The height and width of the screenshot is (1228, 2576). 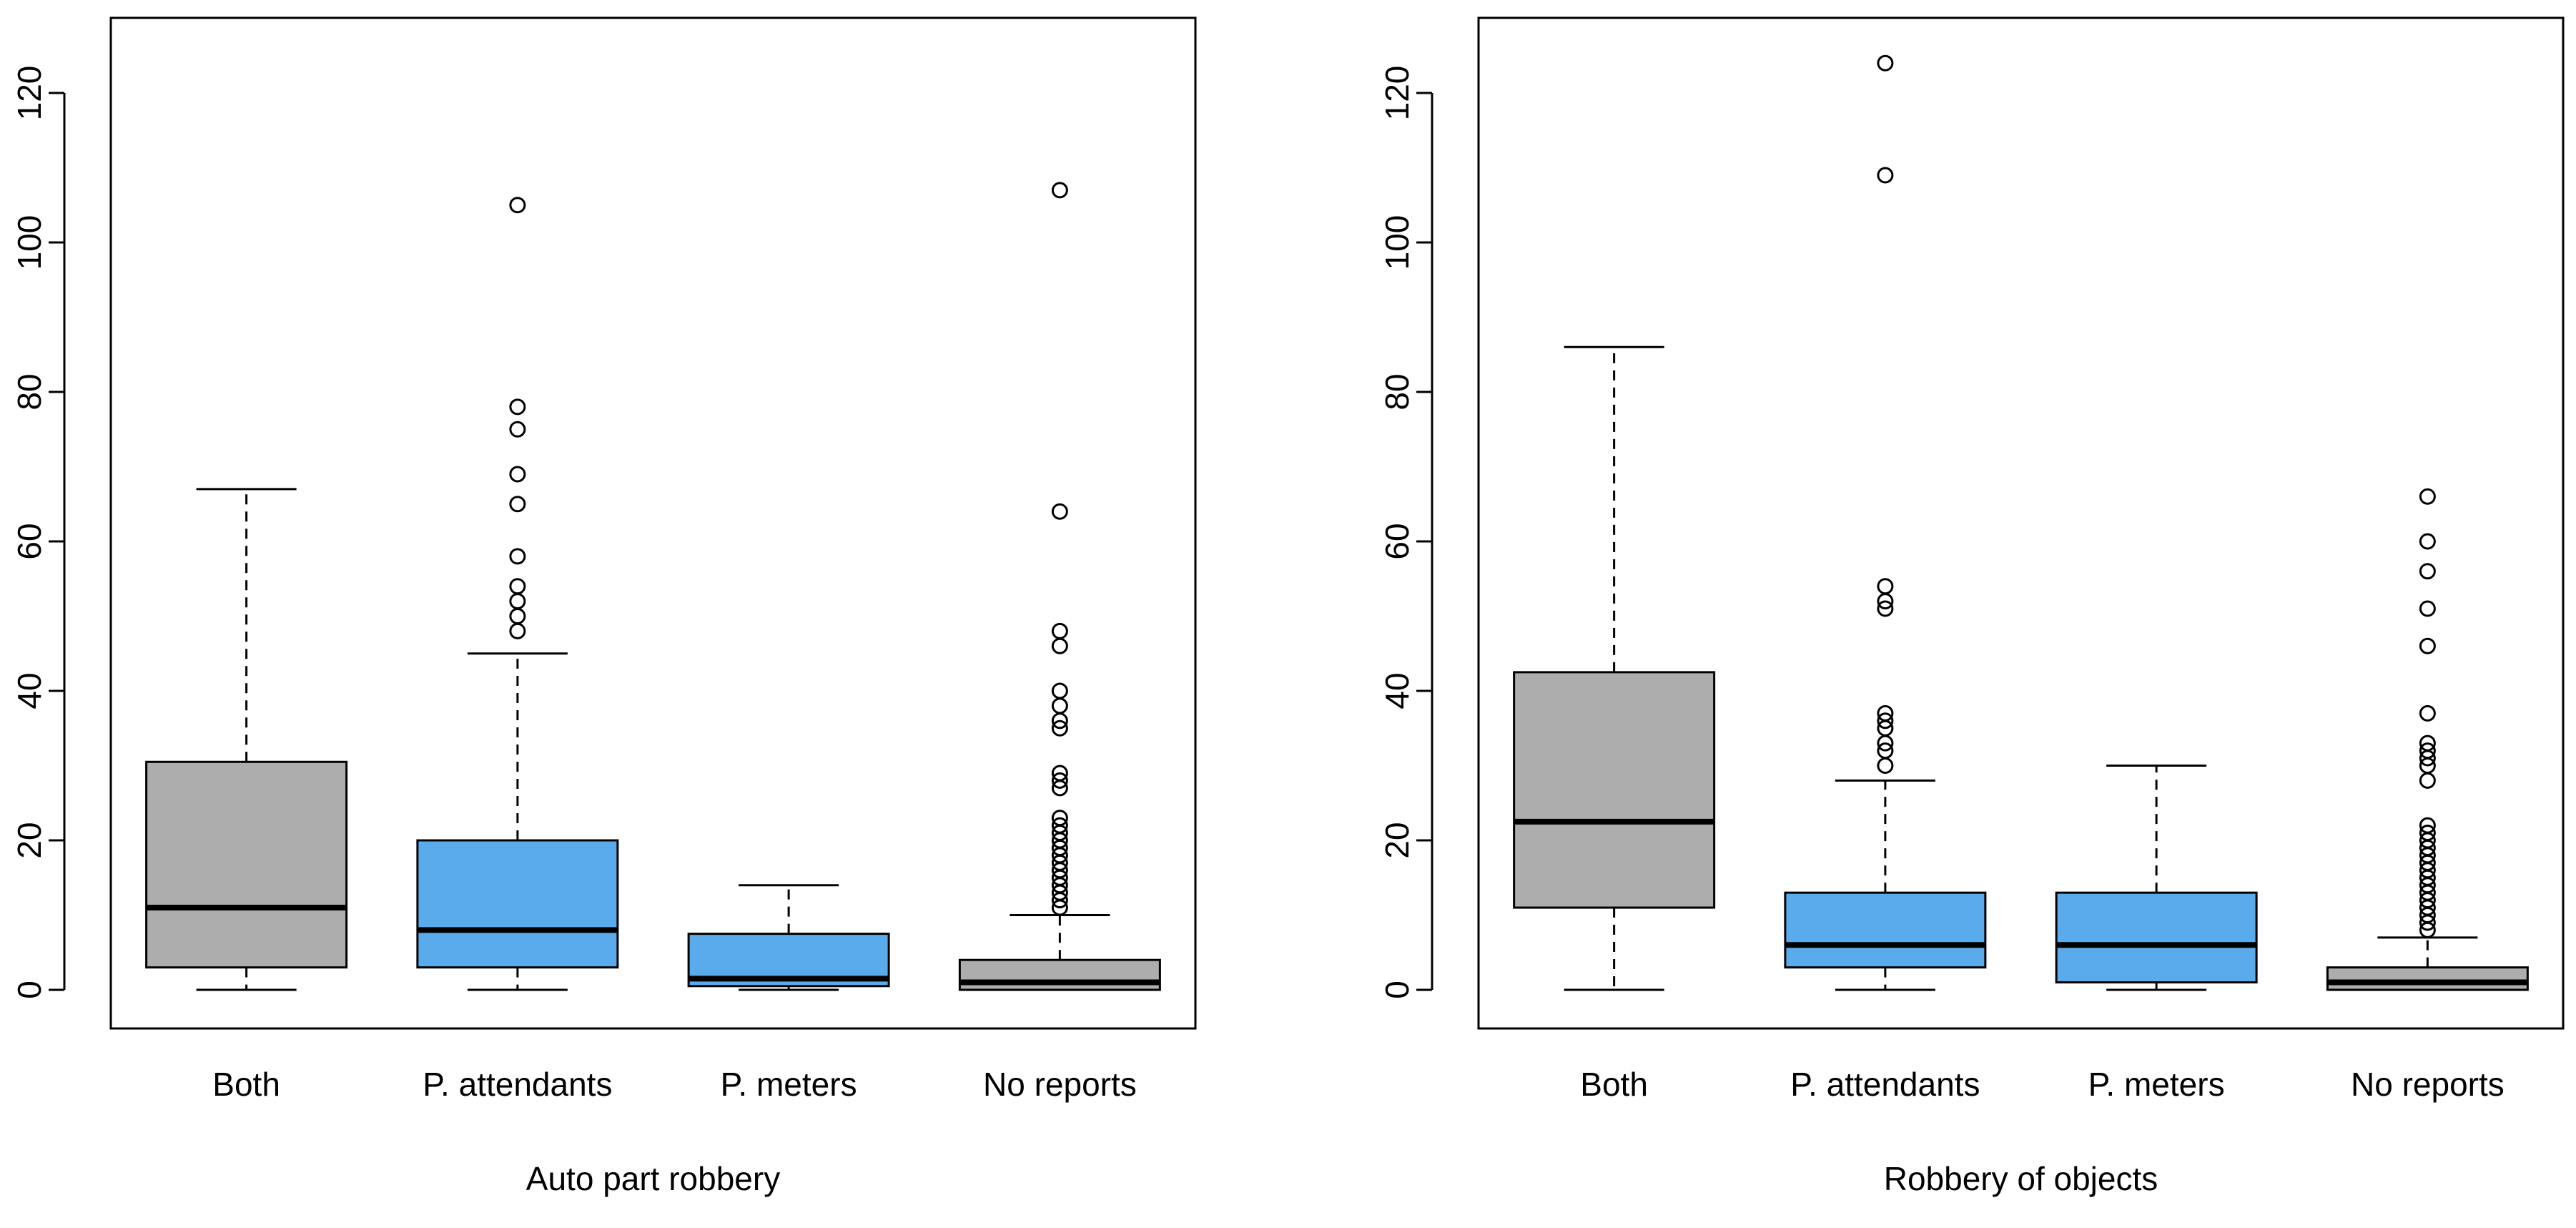 What do you see at coordinates (653, 1178) in the screenshot?
I see `x-axis-label: Auto part robbery` at bounding box center [653, 1178].